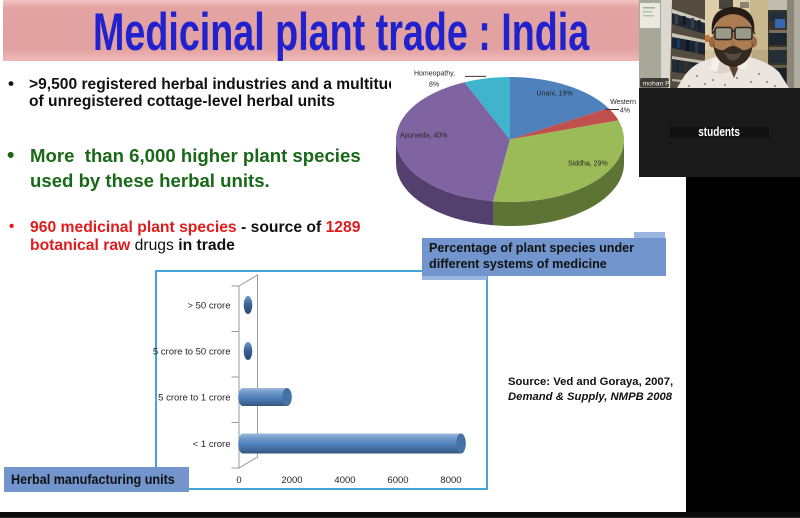 Image resolution: width=800 pixels, height=518 pixels. I want to click on svg-text: 6000, so click(397, 480).